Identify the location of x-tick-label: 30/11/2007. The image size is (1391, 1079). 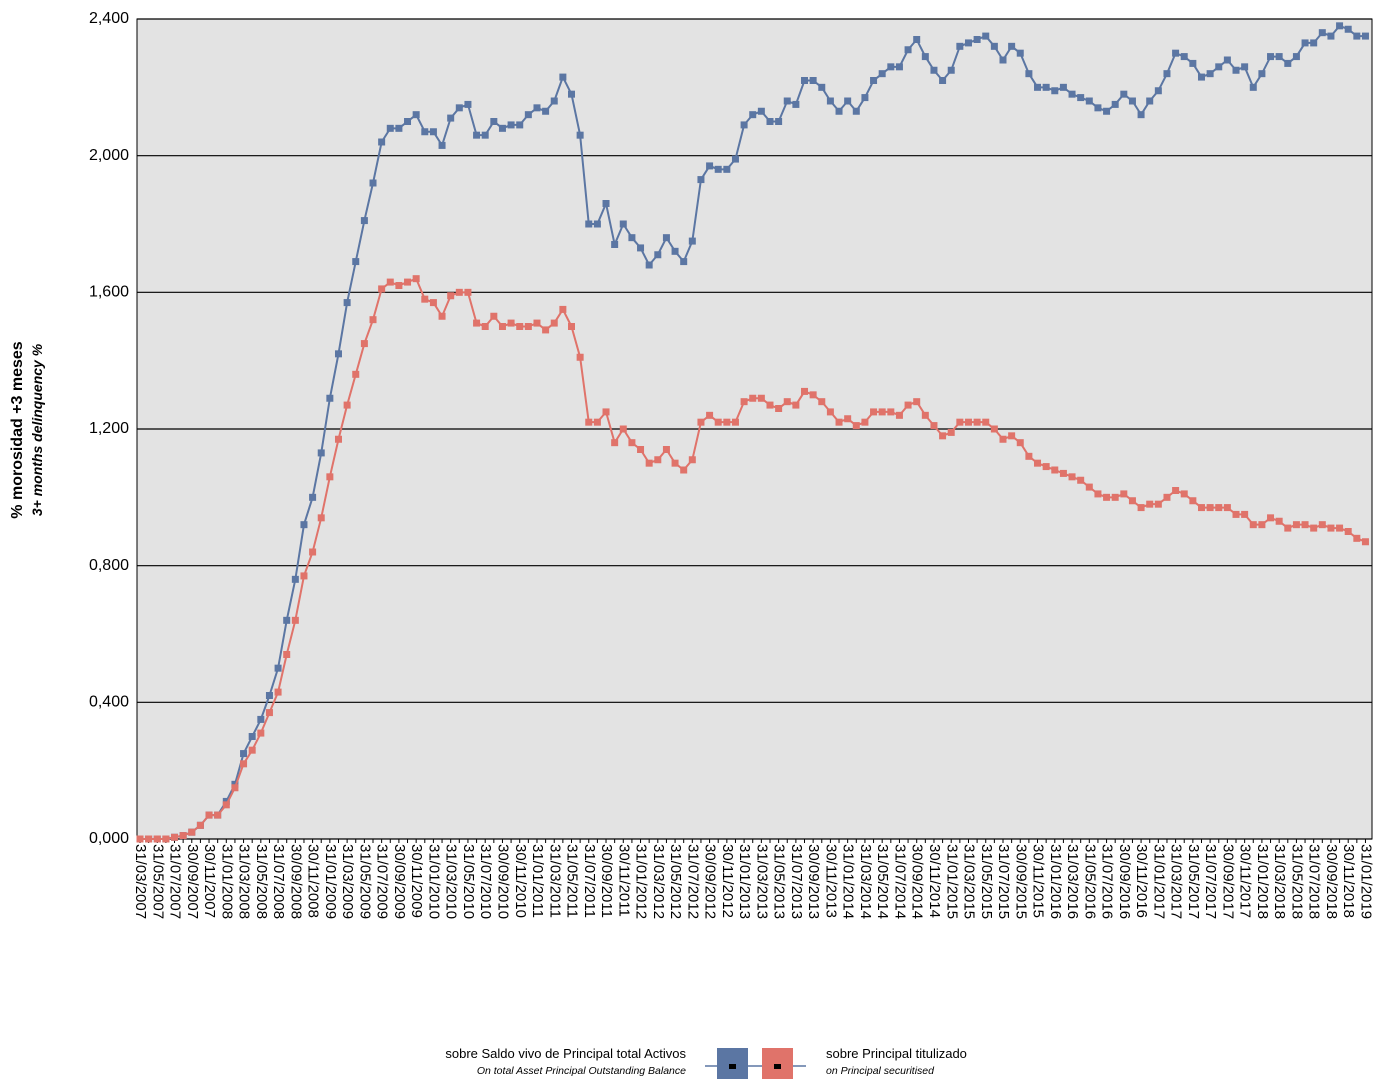
(209, 881).